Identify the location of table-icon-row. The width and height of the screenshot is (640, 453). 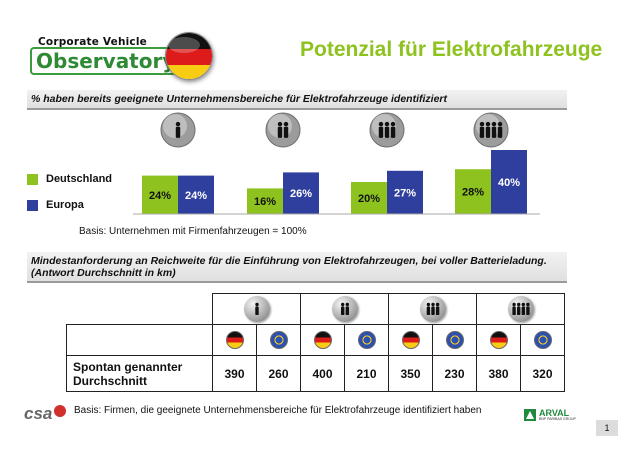
(316, 309).